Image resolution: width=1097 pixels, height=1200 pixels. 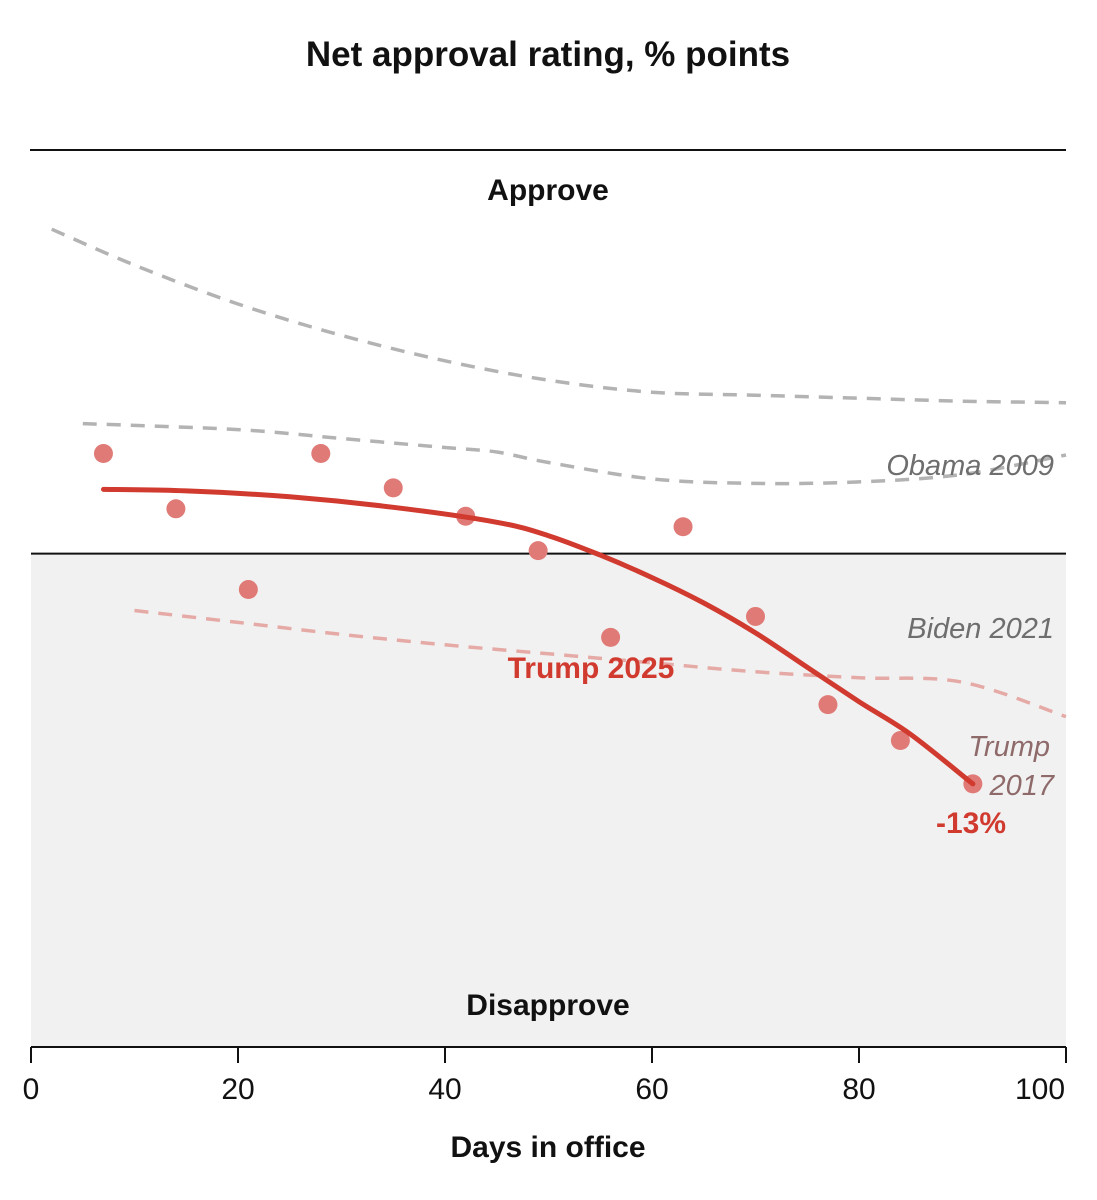 I want to click on trump-2017-label-line1: Trump, so click(x=1009, y=747).